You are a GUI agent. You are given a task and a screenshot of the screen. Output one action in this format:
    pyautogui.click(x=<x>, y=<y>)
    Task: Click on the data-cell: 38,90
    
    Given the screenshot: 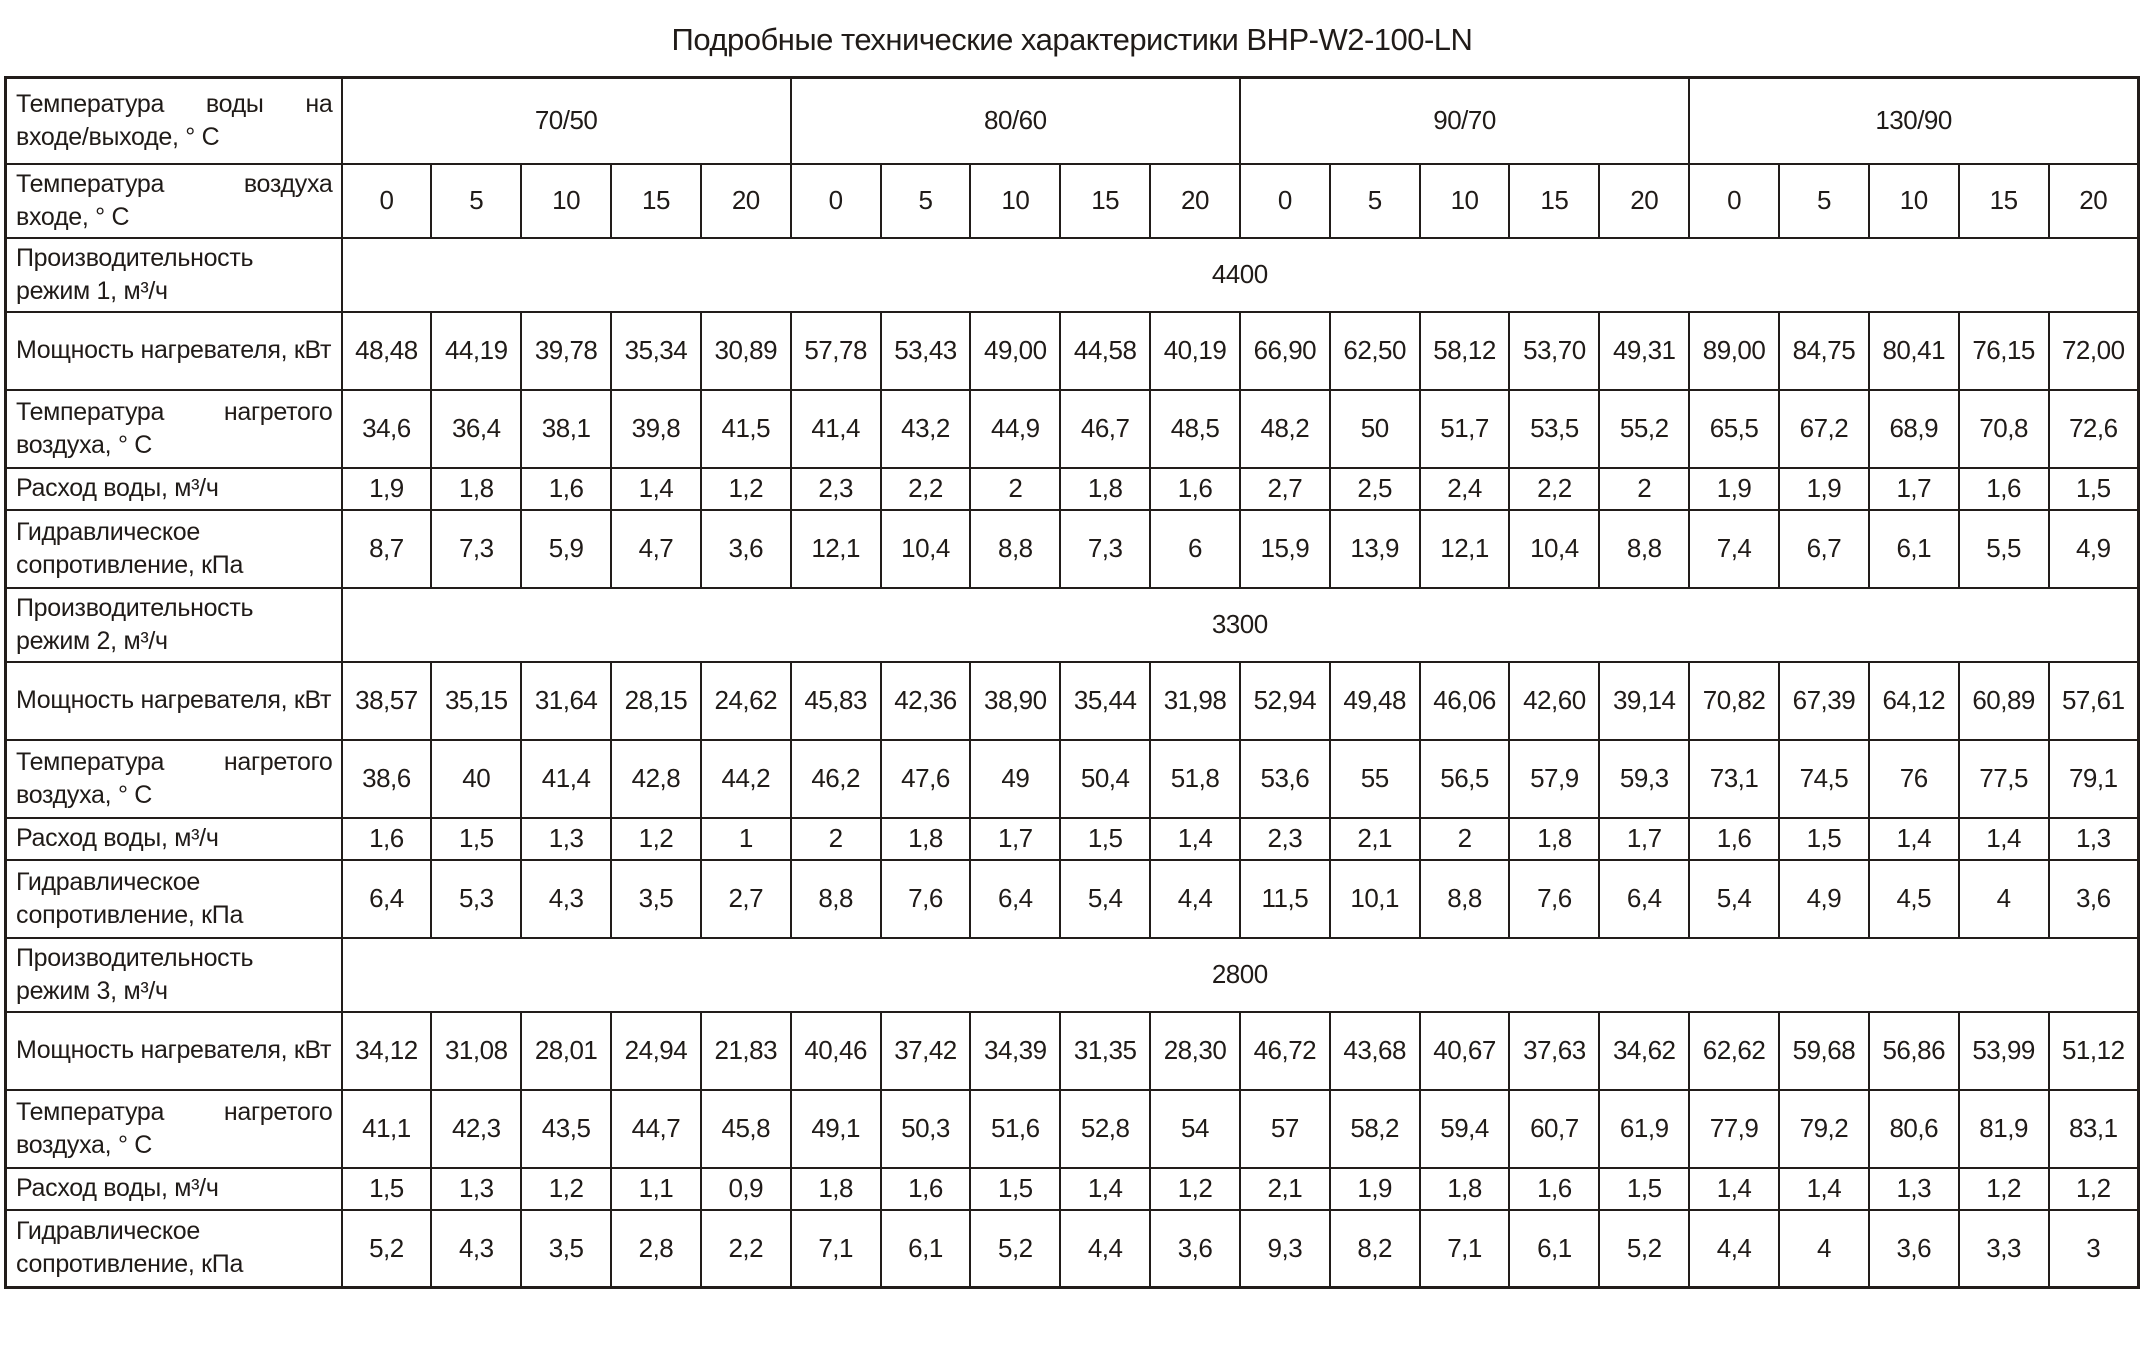 What is the action you would take?
    pyautogui.click(x=1015, y=700)
    